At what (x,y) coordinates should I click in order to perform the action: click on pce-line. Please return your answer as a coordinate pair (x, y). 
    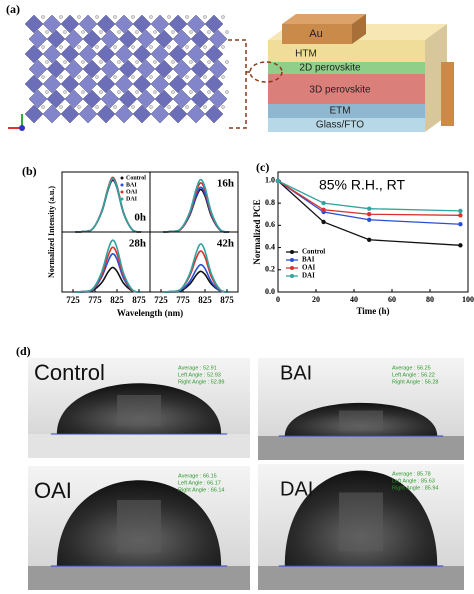
    Looking at the image, I should click on (369, 213).